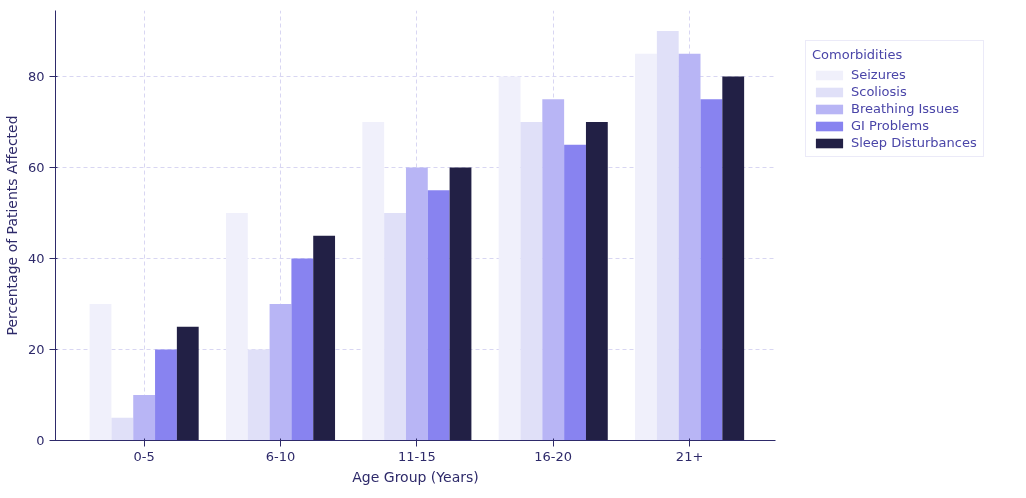 This screenshot has width=1026, height=498. Describe the element at coordinates (890, 125) in the screenshot. I see `legend-label: GI Problems` at that location.